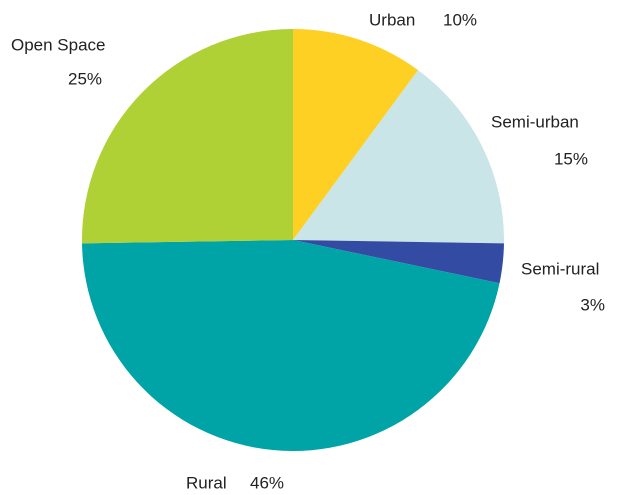 The image size is (627, 495). I want to click on slice-label: Rural, so click(206, 482).